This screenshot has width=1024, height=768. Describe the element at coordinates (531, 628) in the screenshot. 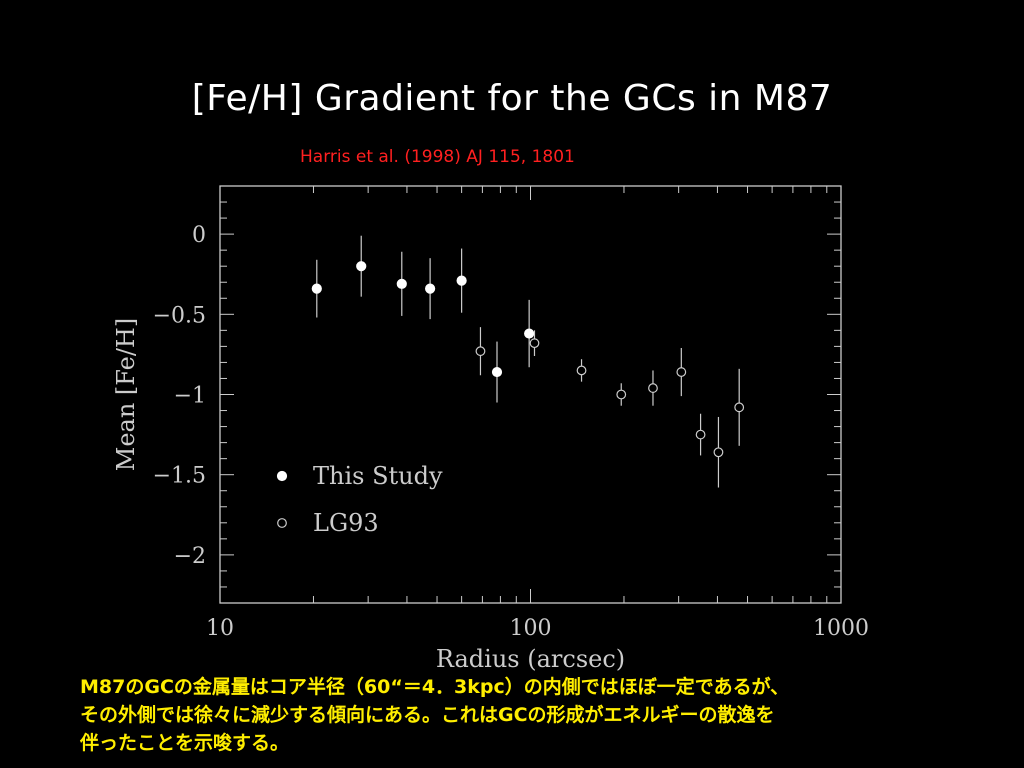

I see `x-tick-label: 100` at that location.